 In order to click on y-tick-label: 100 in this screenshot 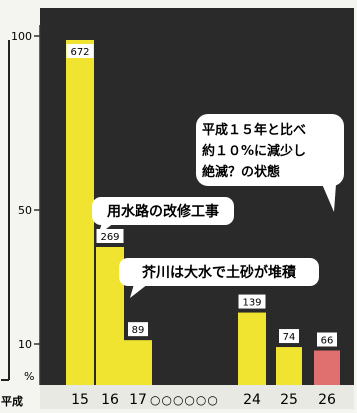, I will do `click(21, 36)`.